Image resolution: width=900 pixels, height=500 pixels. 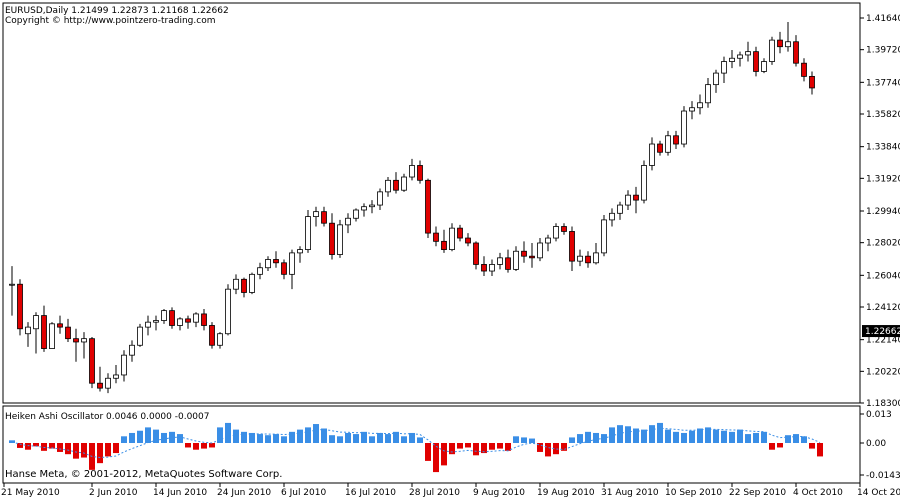 I want to click on time-tick-label: 21 May 2010, so click(x=30, y=493).